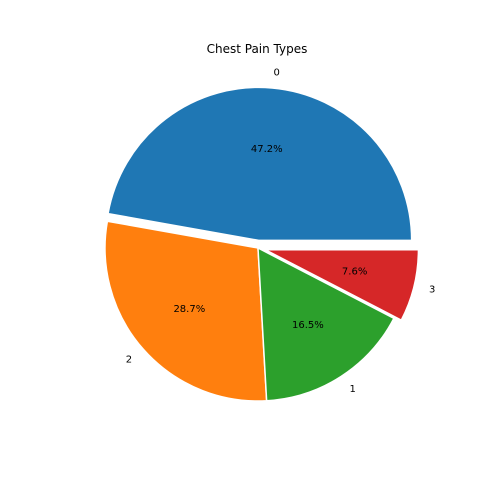 This screenshot has height=504, width=504. What do you see at coordinates (432, 290) in the screenshot?
I see `slice-label-3: 3` at bounding box center [432, 290].